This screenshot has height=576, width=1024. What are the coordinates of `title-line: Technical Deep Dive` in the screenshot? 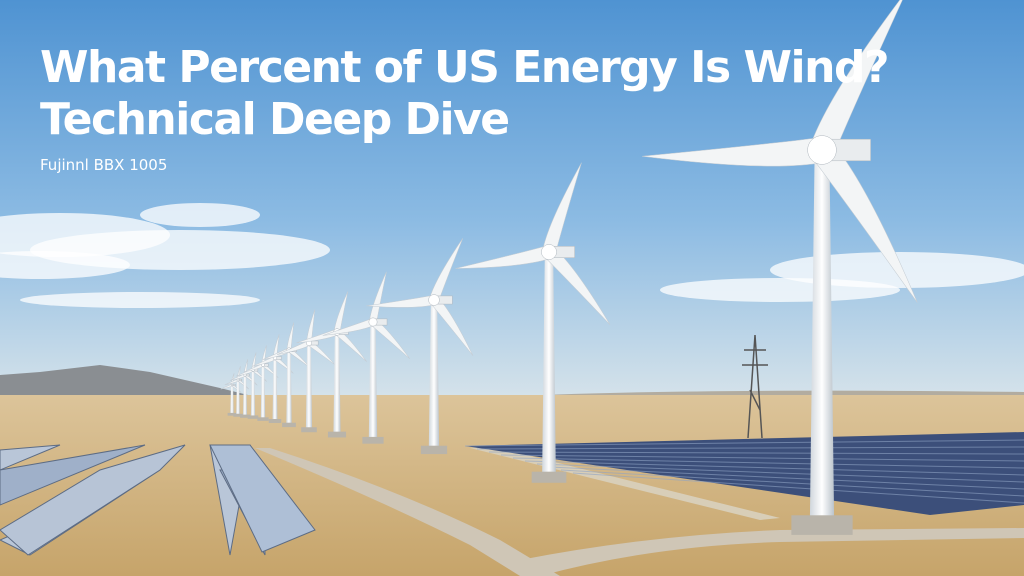 It's located at (274, 119).